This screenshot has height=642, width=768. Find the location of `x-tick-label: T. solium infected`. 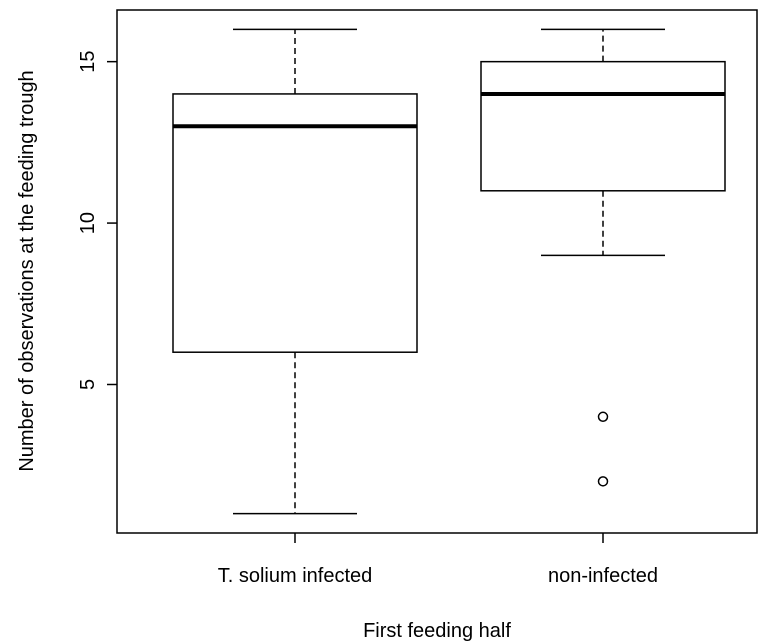

x-tick-label: T. solium infected is located at coordinates (295, 576).